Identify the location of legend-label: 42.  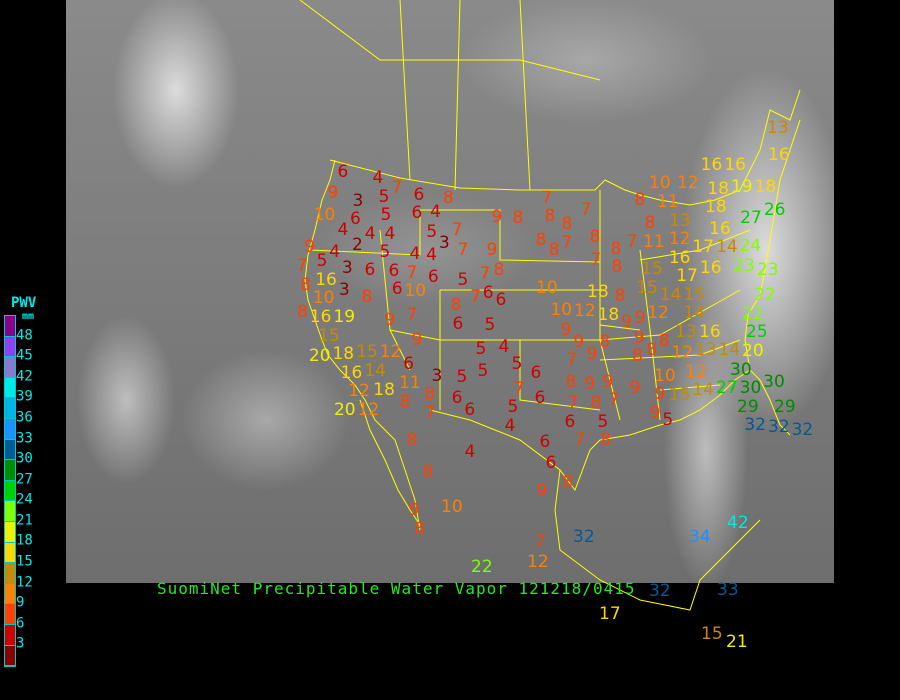
(24, 376).